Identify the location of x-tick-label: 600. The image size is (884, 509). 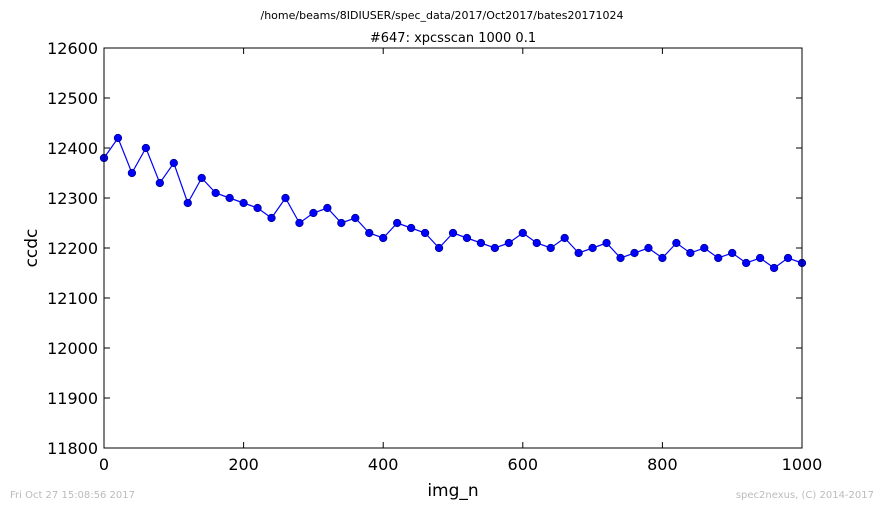
(523, 464).